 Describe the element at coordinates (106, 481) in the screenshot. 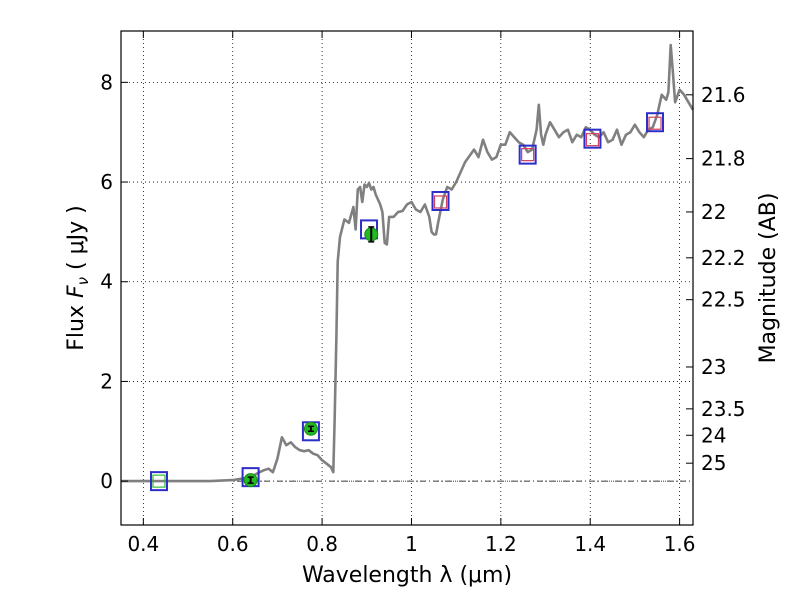

I see `y-tick-label: 0` at that location.